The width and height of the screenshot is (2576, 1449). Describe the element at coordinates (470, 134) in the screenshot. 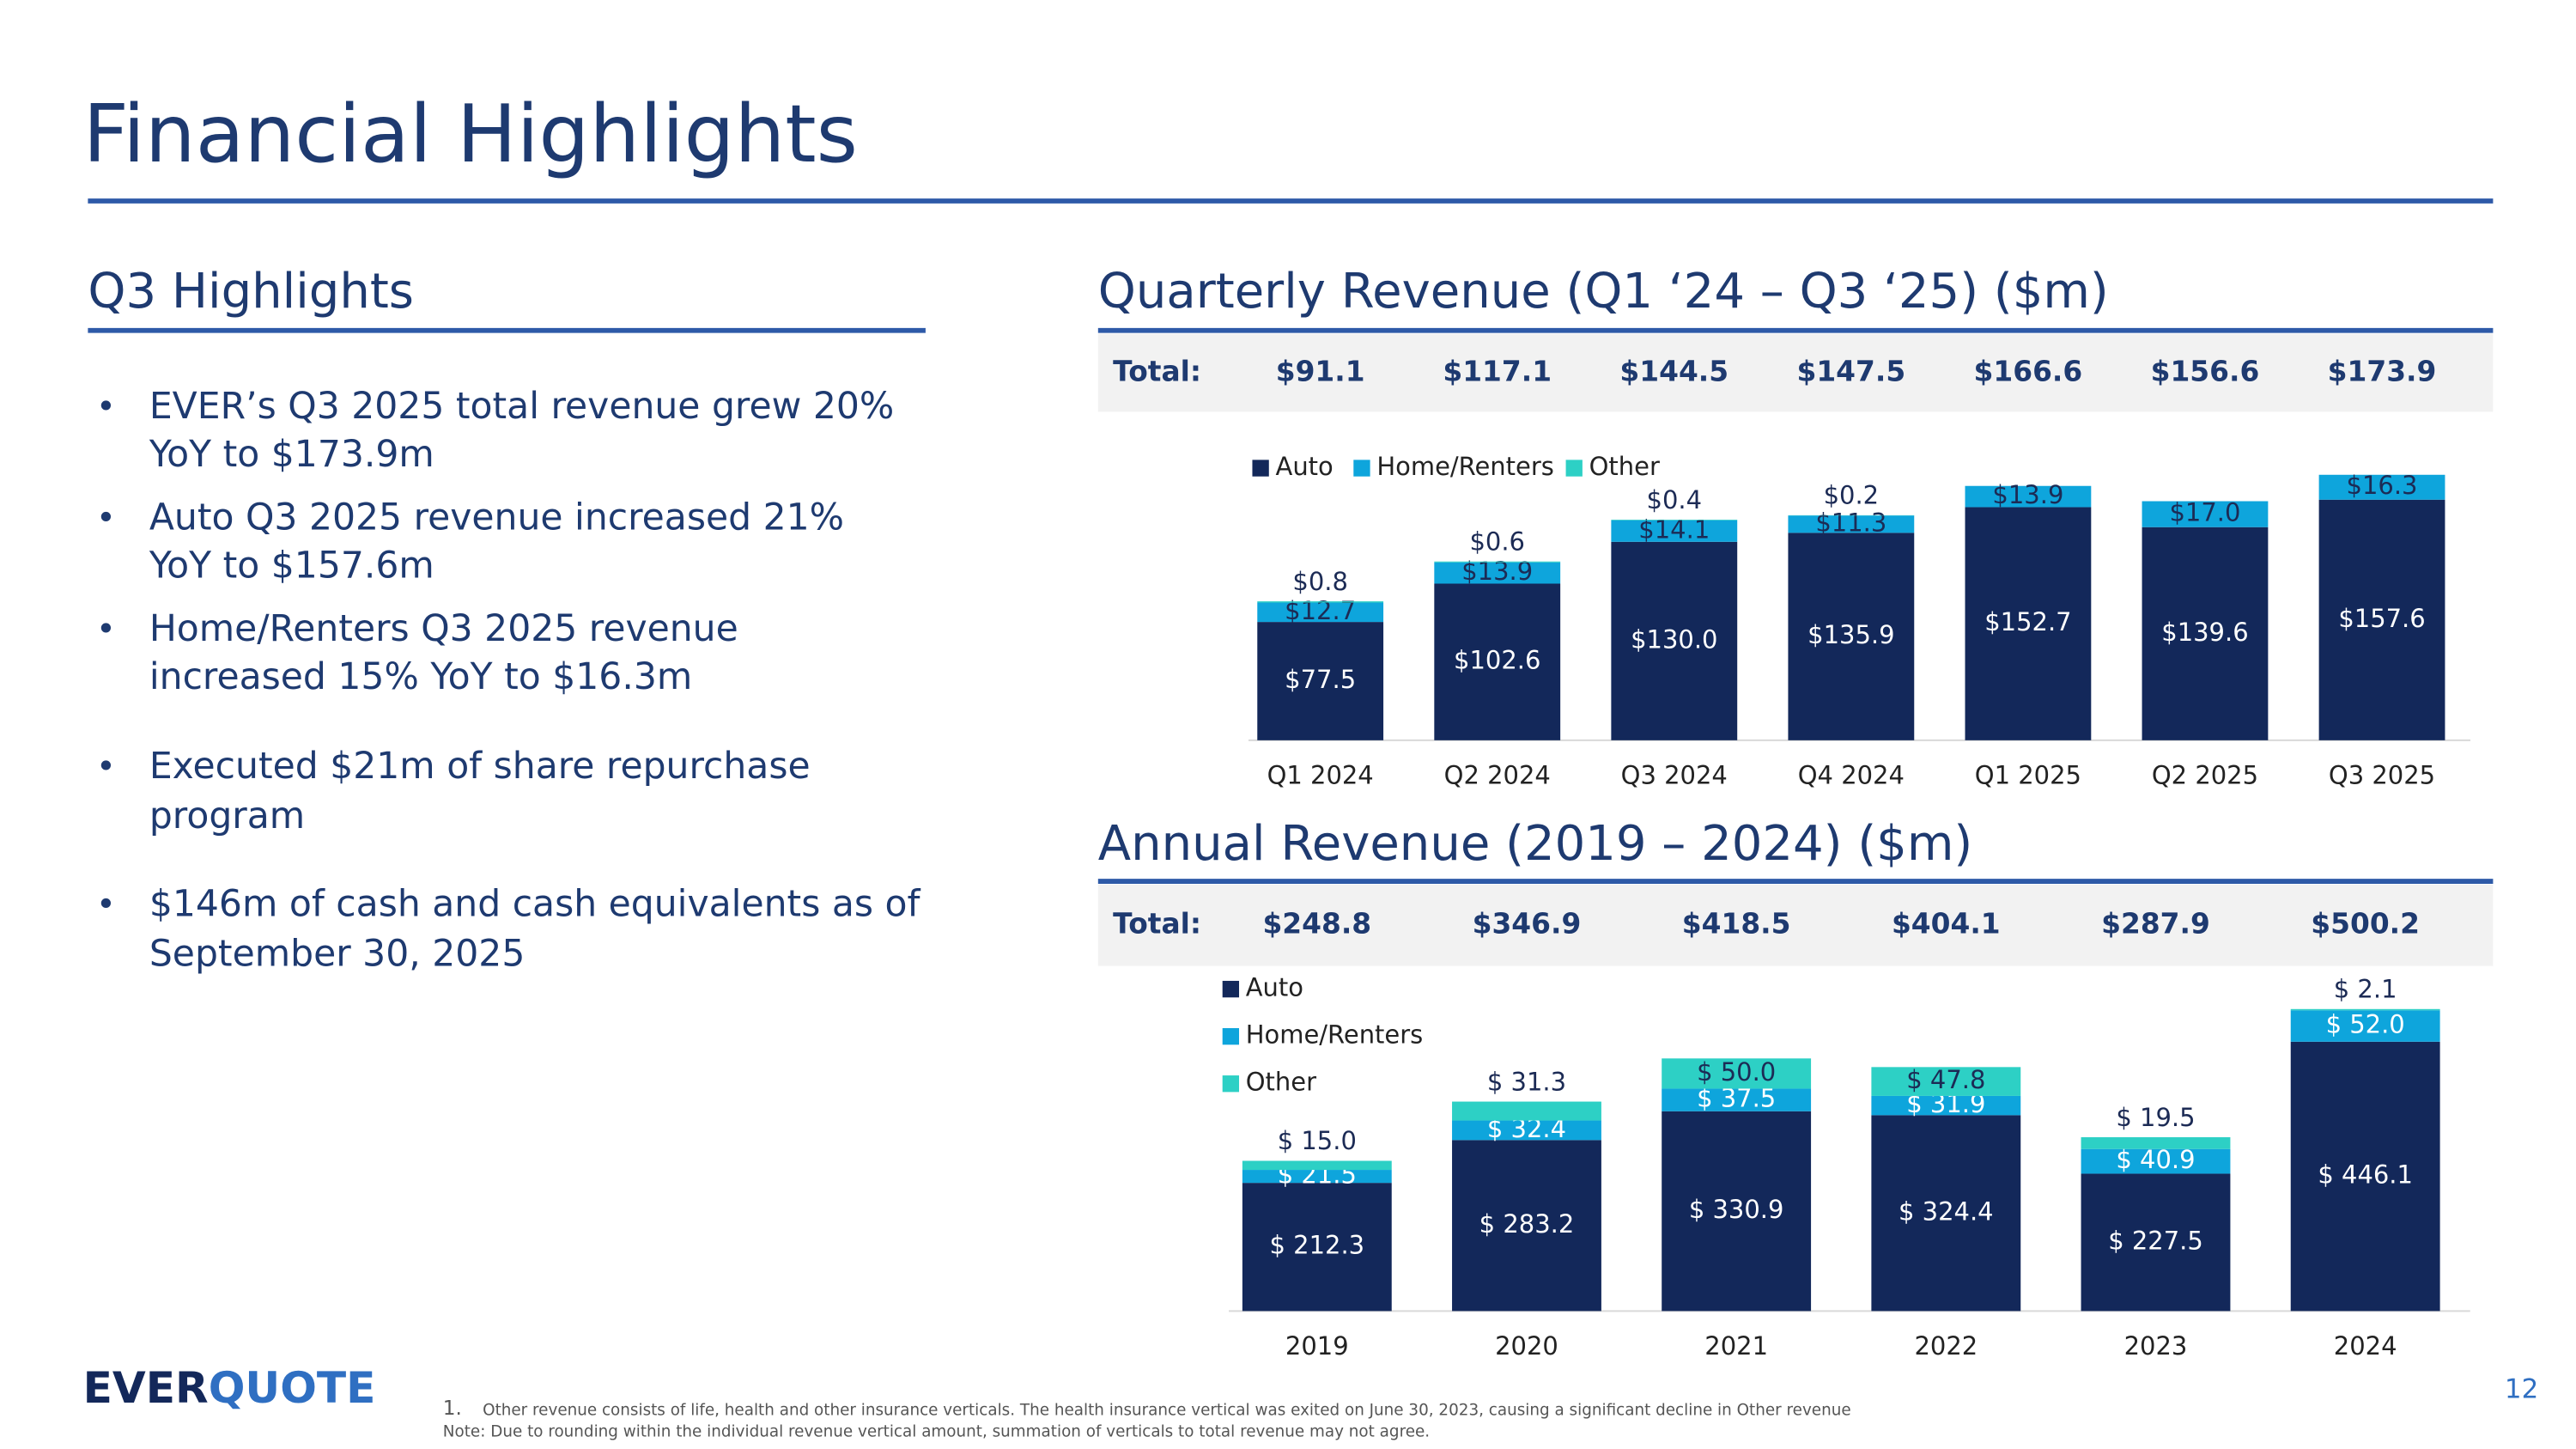

I see `slide-title: Financial Highlights` at that location.